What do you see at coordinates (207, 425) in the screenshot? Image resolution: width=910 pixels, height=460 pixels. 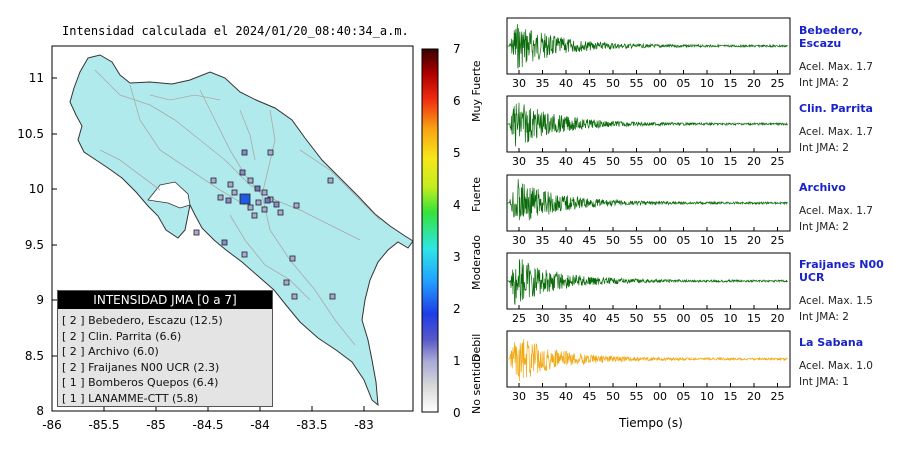 I see `x-tick: -84.5` at bounding box center [207, 425].